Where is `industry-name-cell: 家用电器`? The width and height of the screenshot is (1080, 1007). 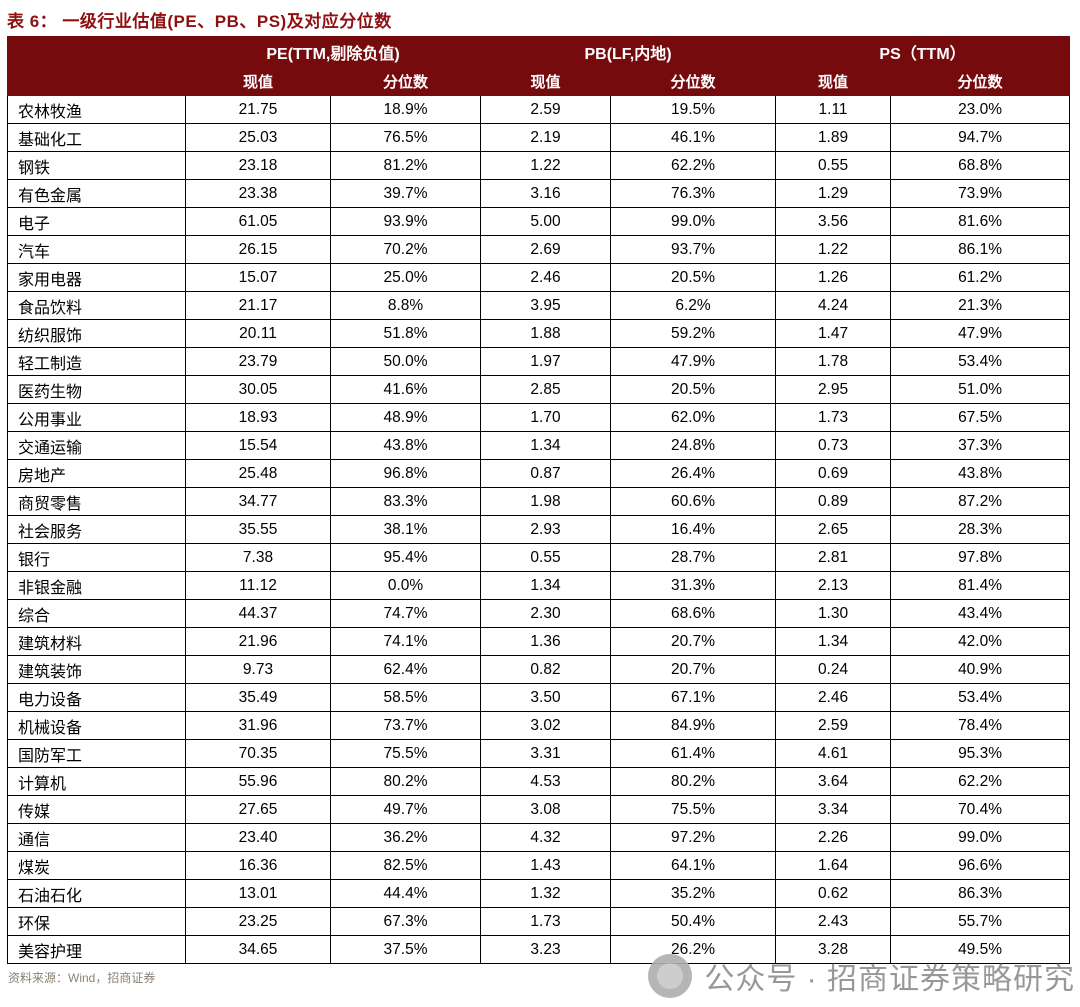
industry-name-cell: 家用电器 is located at coordinates (96, 277).